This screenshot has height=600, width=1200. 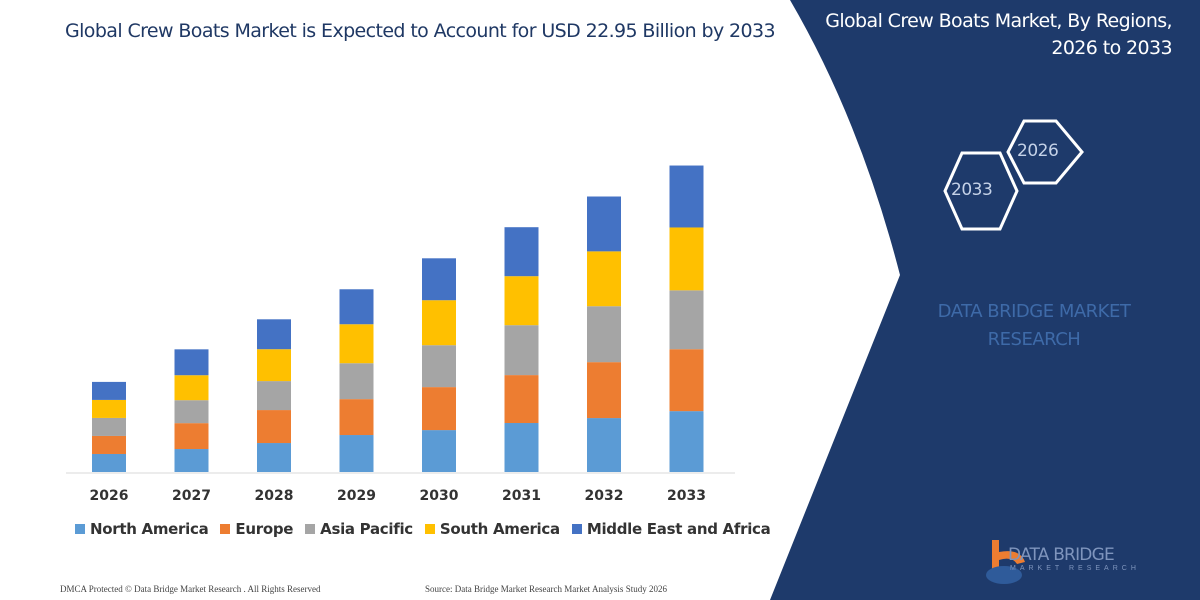 What do you see at coordinates (1061, 555) in the screenshot?
I see `logo-title: DATA BRIDGE` at bounding box center [1061, 555].